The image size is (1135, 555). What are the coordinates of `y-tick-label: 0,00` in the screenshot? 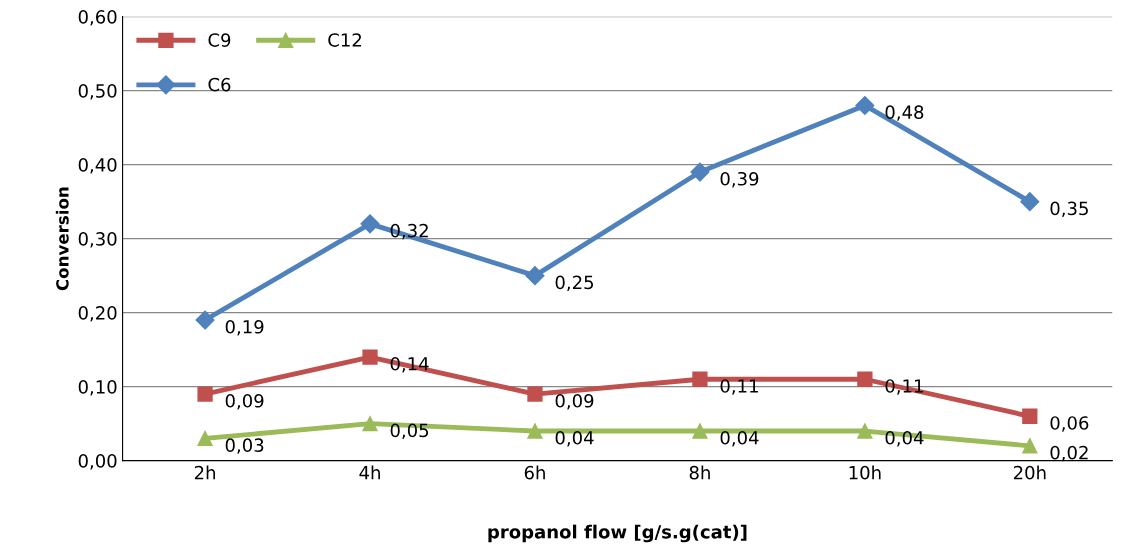 It's located at (97, 462).